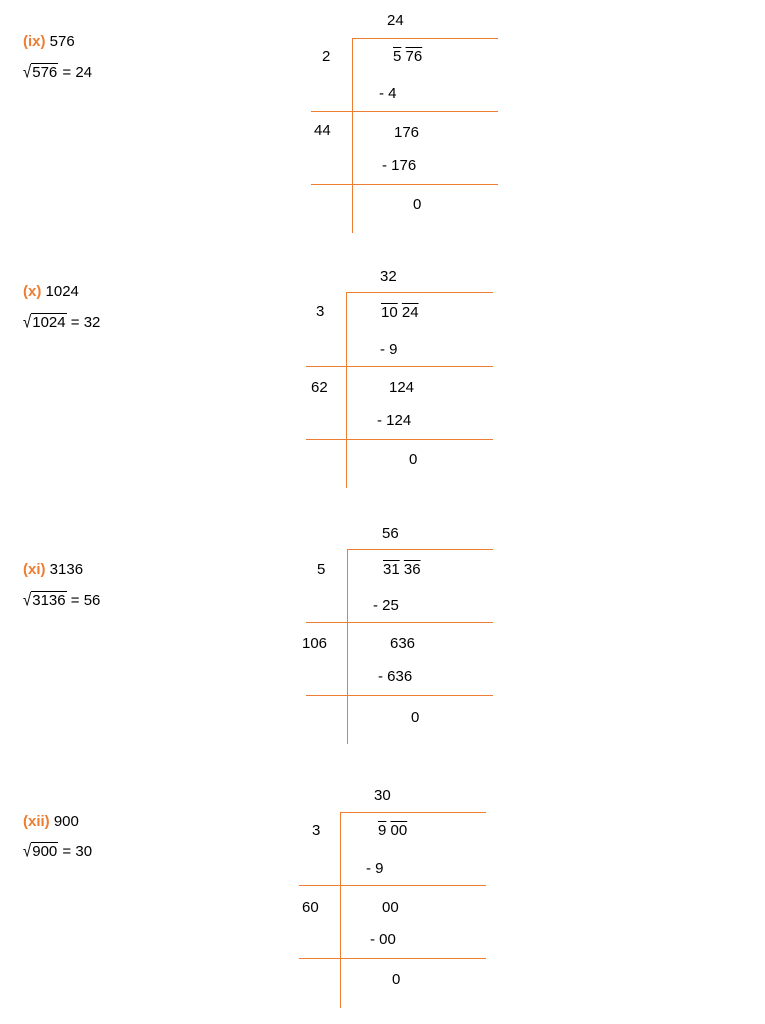 The height and width of the screenshot is (1024, 765). I want to click on step-subtract: - 176, so click(399, 165).